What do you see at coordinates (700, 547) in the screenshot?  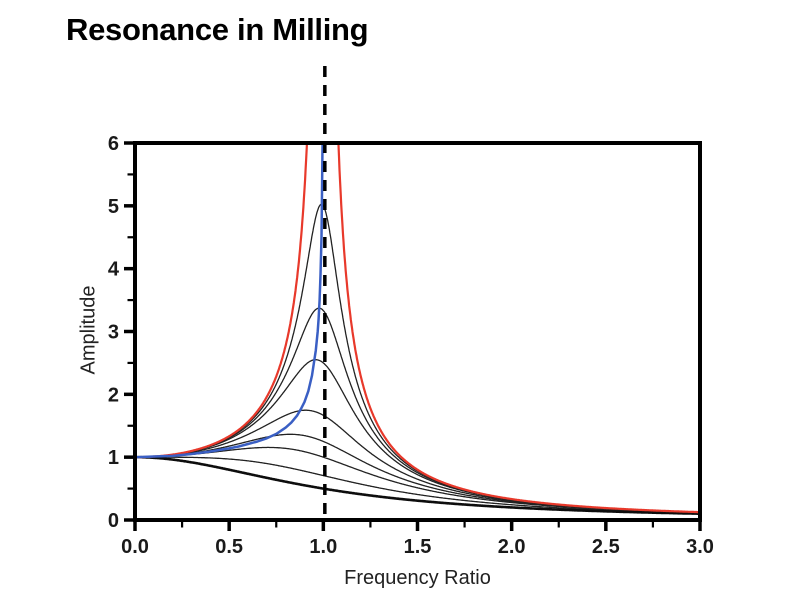 I see `x-tick-label: 3.0` at bounding box center [700, 547].